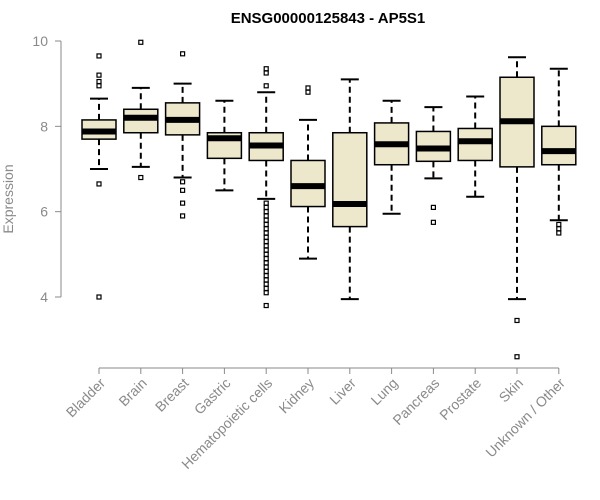 This screenshot has height=500, width=600. Describe the element at coordinates (308, 172) in the screenshot. I see `box-kidney` at that location.